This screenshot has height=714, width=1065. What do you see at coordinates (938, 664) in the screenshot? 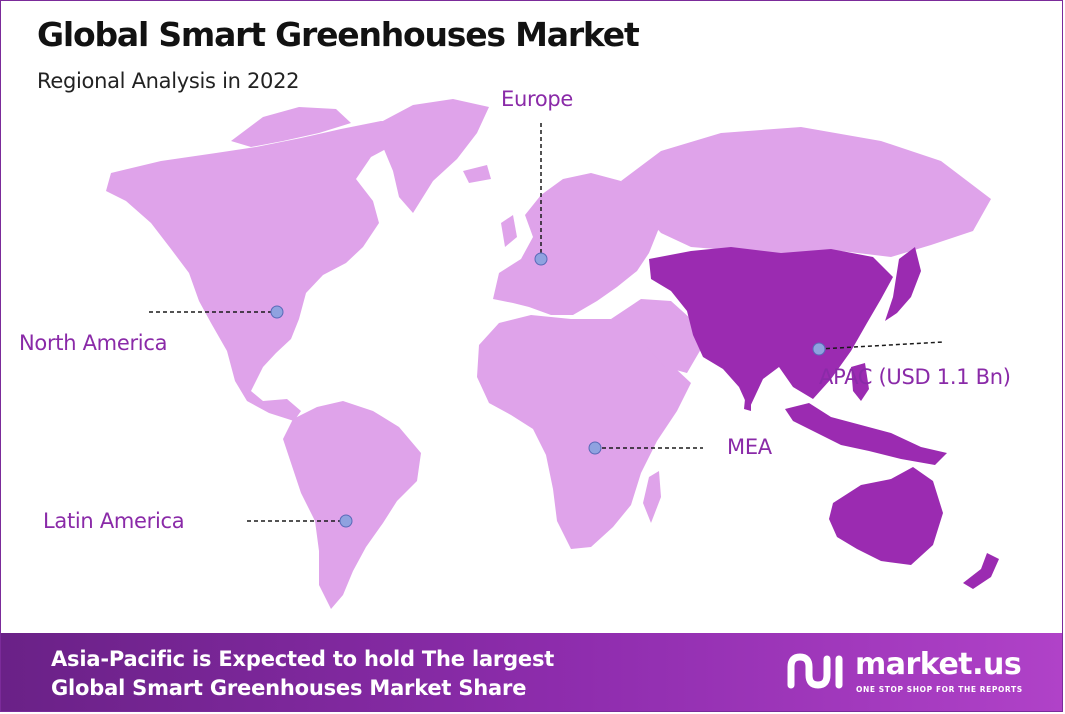
I see `brand-name: market.us` at bounding box center [938, 664].